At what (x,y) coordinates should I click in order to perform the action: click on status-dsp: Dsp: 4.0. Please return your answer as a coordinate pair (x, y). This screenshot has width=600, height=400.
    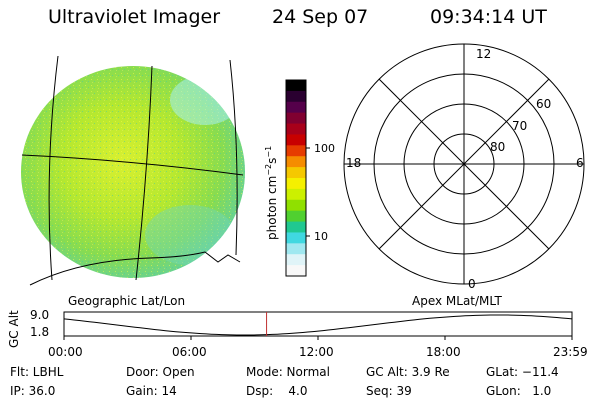
    Looking at the image, I should click on (277, 391).